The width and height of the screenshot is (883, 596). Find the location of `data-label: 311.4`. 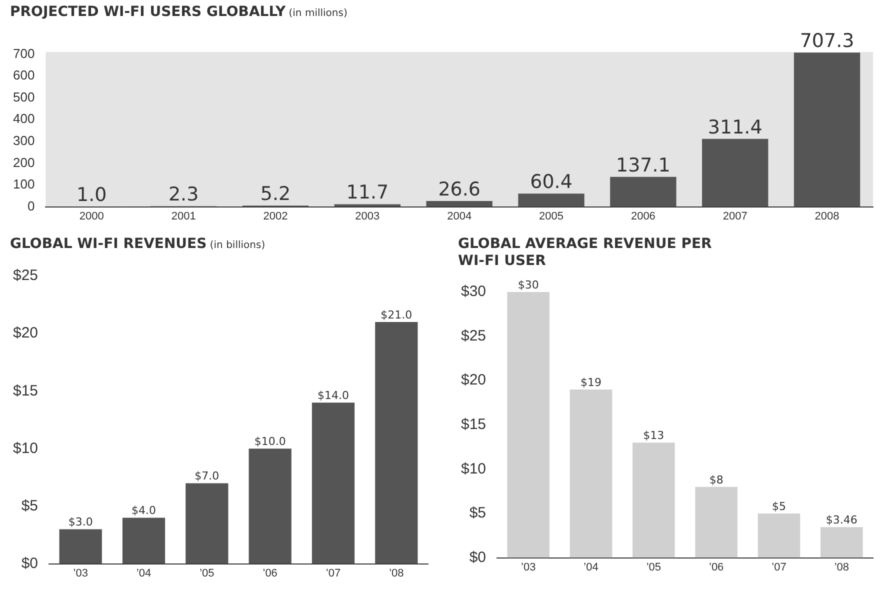

data-label: 311.4 is located at coordinates (735, 127).